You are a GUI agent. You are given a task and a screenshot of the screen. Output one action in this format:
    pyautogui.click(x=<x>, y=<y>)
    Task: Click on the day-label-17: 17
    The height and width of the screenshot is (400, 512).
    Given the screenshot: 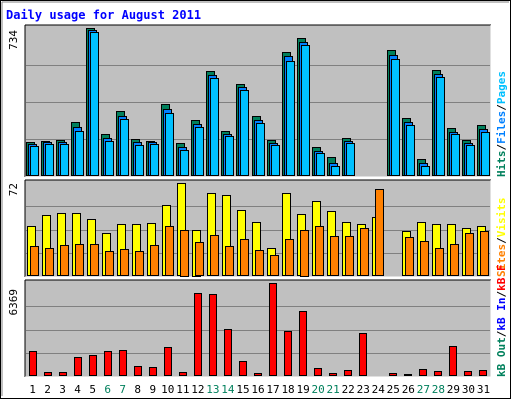 What is the action you would take?
    pyautogui.click(x=272, y=389)
    